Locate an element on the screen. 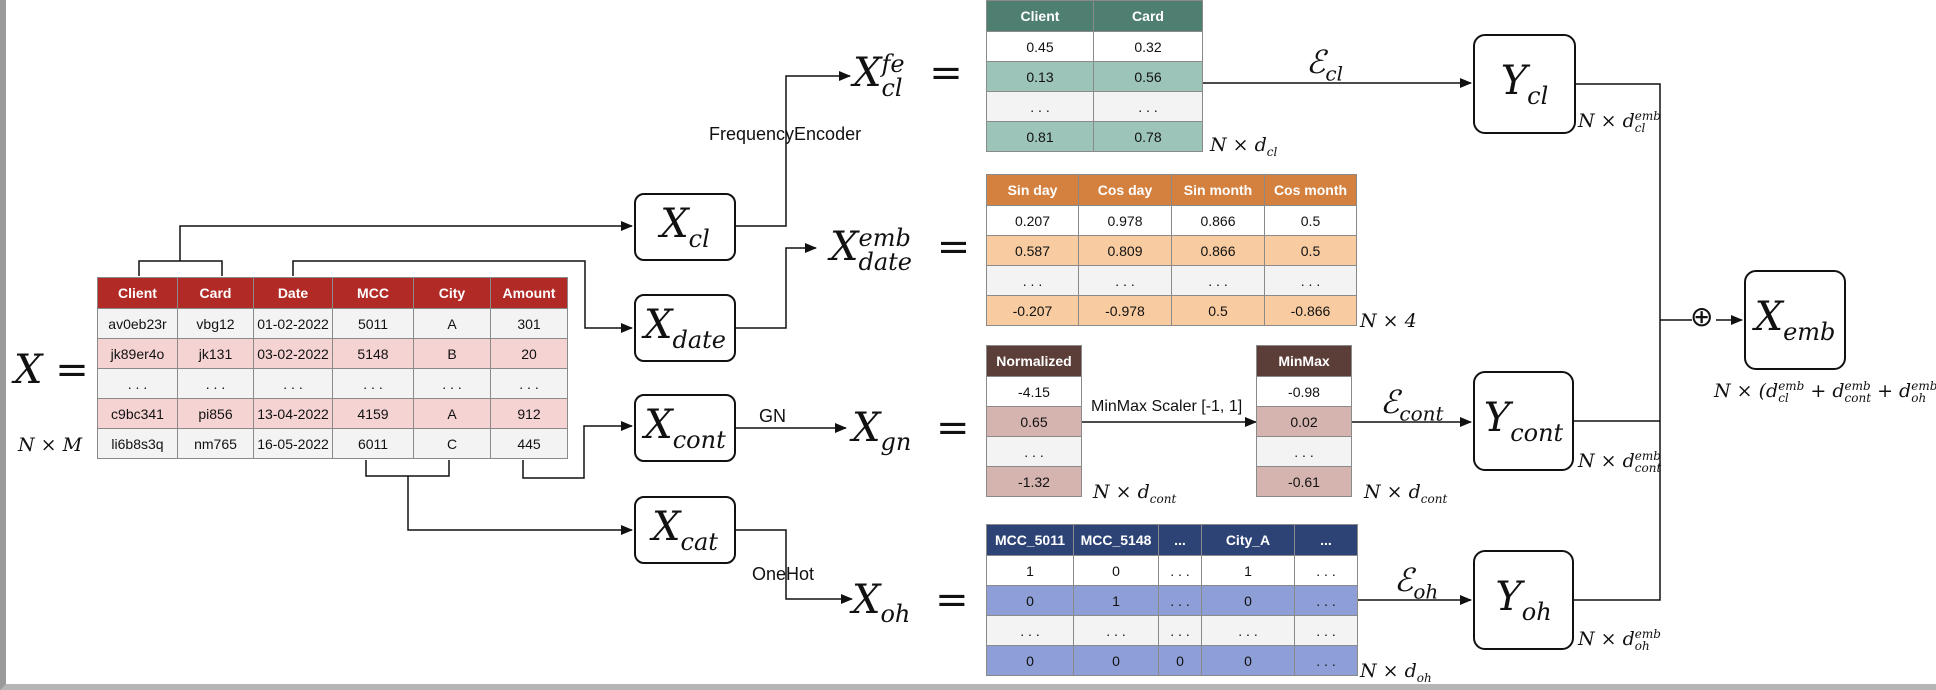  header-row: Normalized is located at coordinates (1034, 361).